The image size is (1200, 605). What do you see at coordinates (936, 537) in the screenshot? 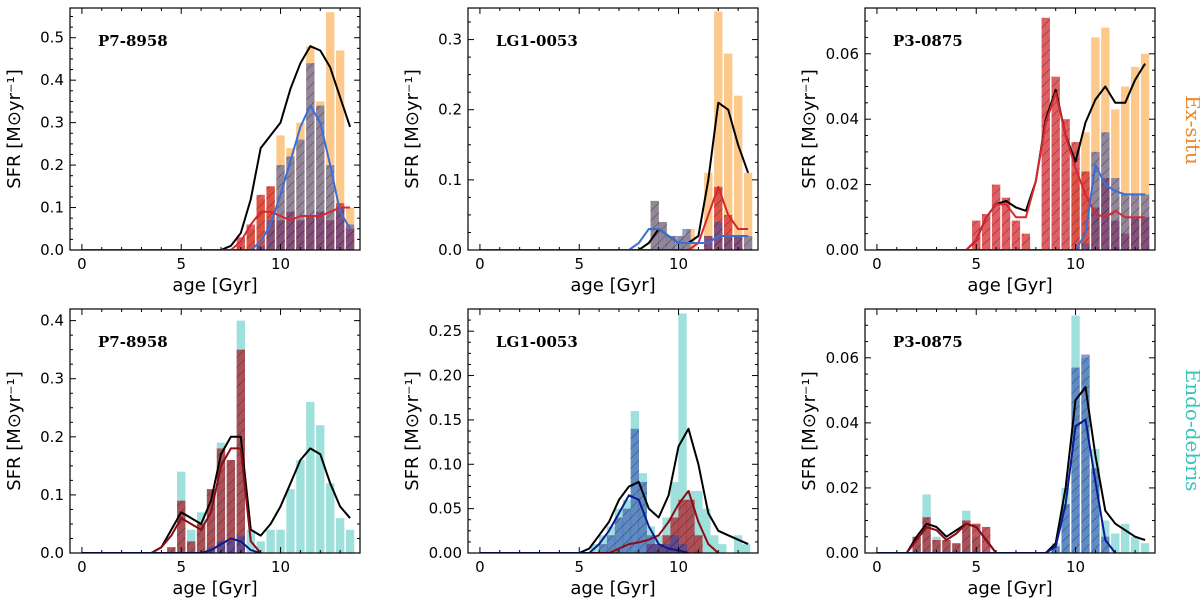
I see `line-red-component` at bounding box center [936, 537].